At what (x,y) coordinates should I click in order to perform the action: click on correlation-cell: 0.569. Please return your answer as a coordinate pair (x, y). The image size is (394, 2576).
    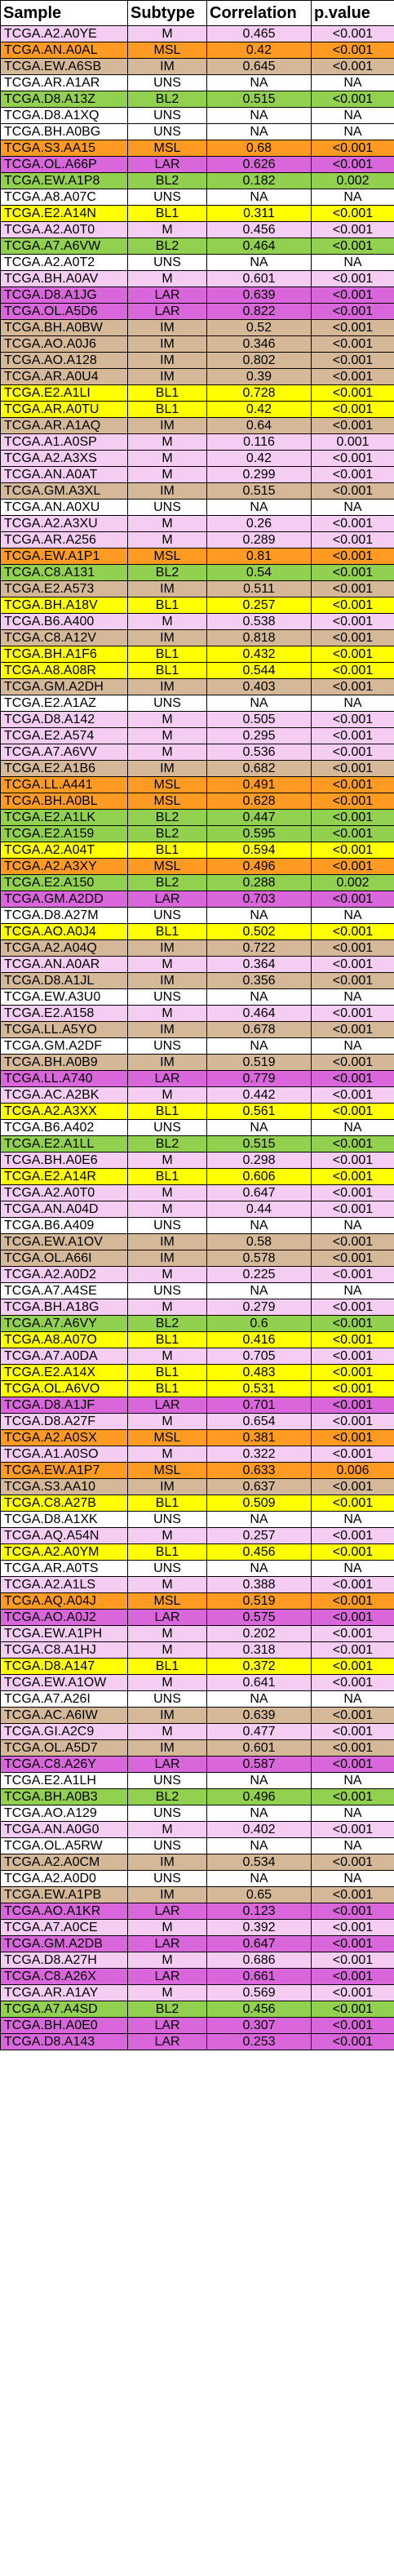
    Looking at the image, I should click on (259, 1992).